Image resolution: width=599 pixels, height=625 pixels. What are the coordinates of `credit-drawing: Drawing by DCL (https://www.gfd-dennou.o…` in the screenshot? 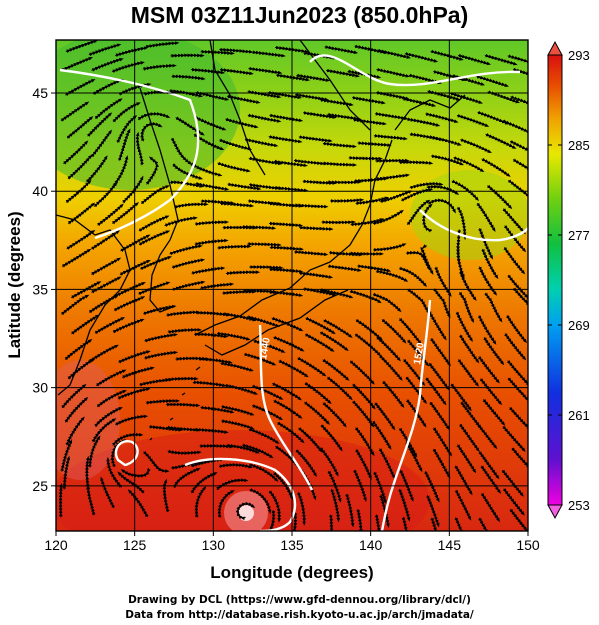 It's located at (299, 600).